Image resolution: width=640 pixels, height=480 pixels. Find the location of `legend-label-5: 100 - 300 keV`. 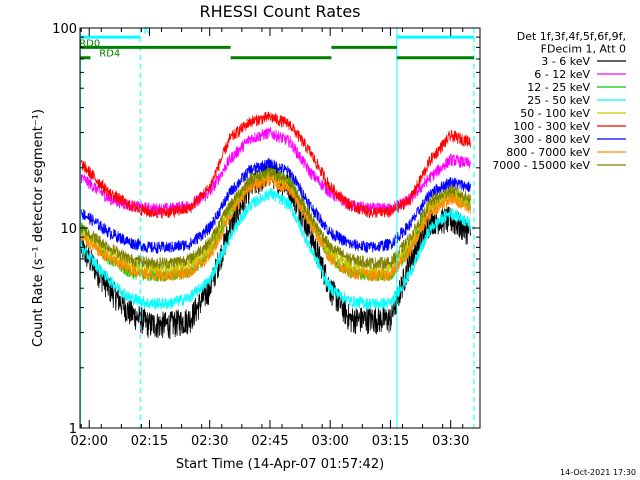

legend-label-5: 100 - 300 keV is located at coordinates (551, 126).